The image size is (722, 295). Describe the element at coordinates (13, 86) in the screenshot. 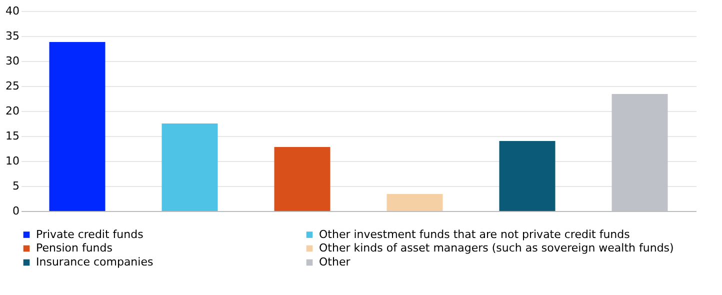

I see `y-tick-label: 25` at that location.